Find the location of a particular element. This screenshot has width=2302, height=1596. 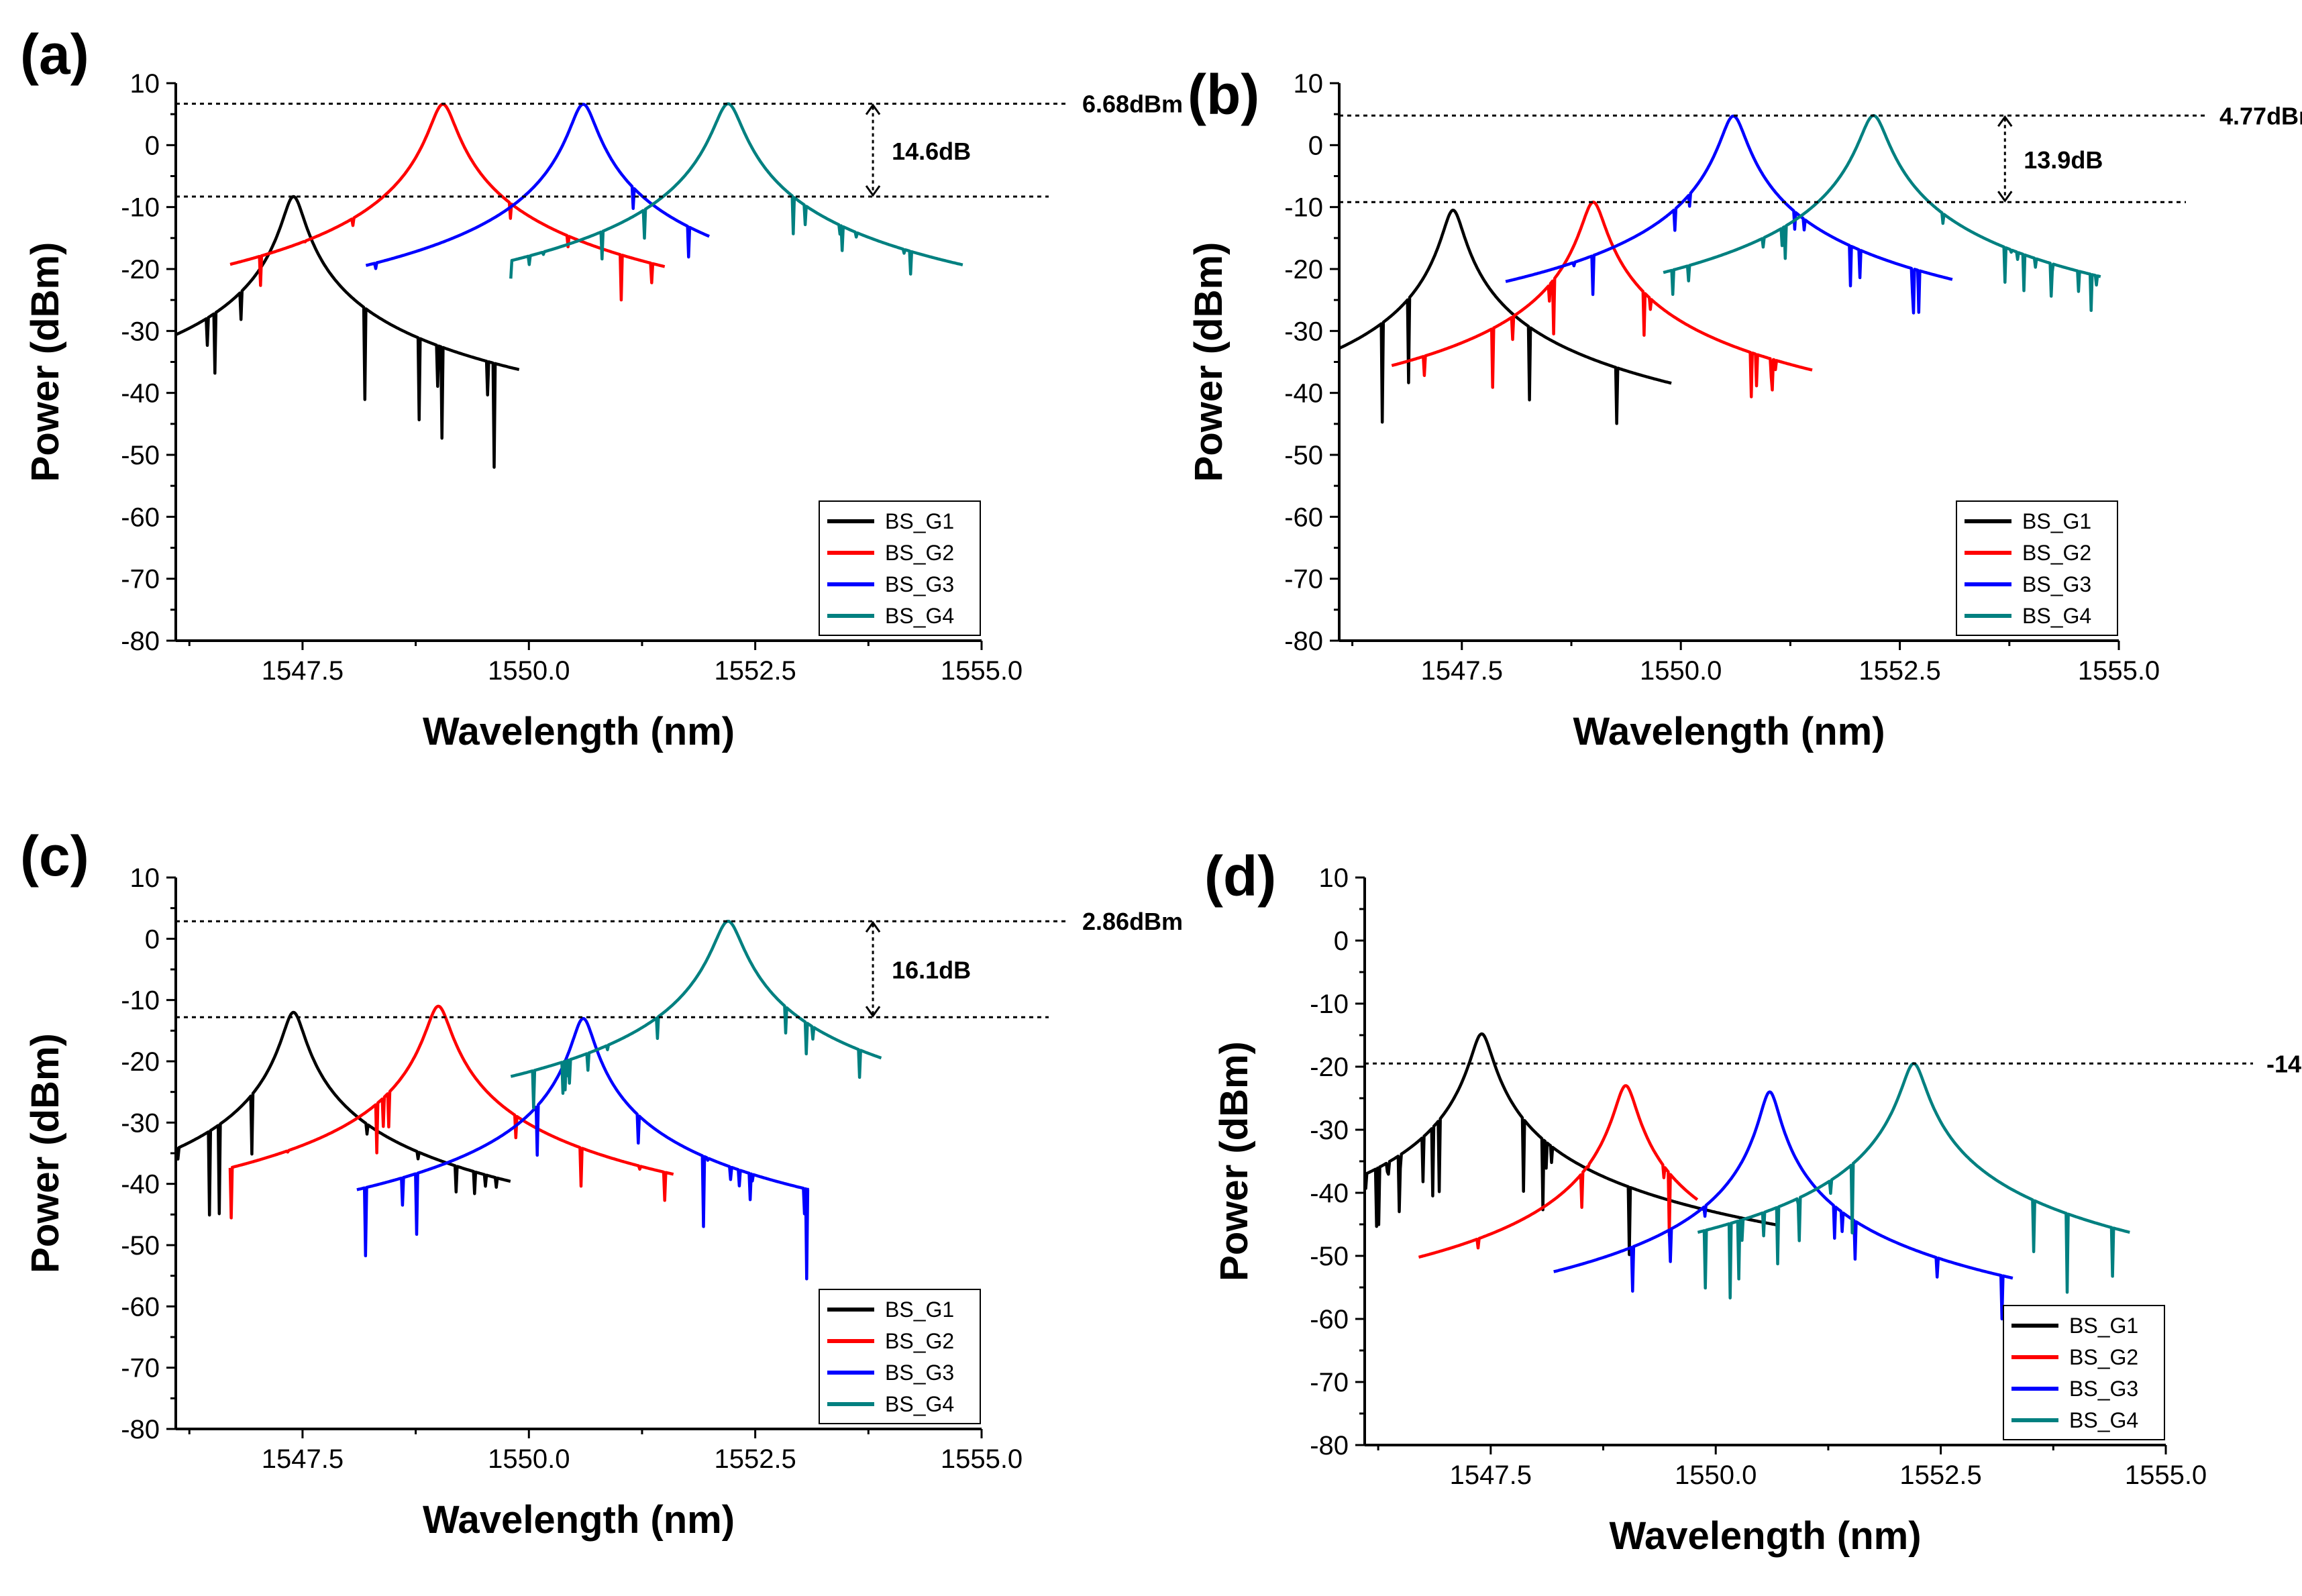

reference-label: 2.86dBm is located at coordinates (1132, 922).